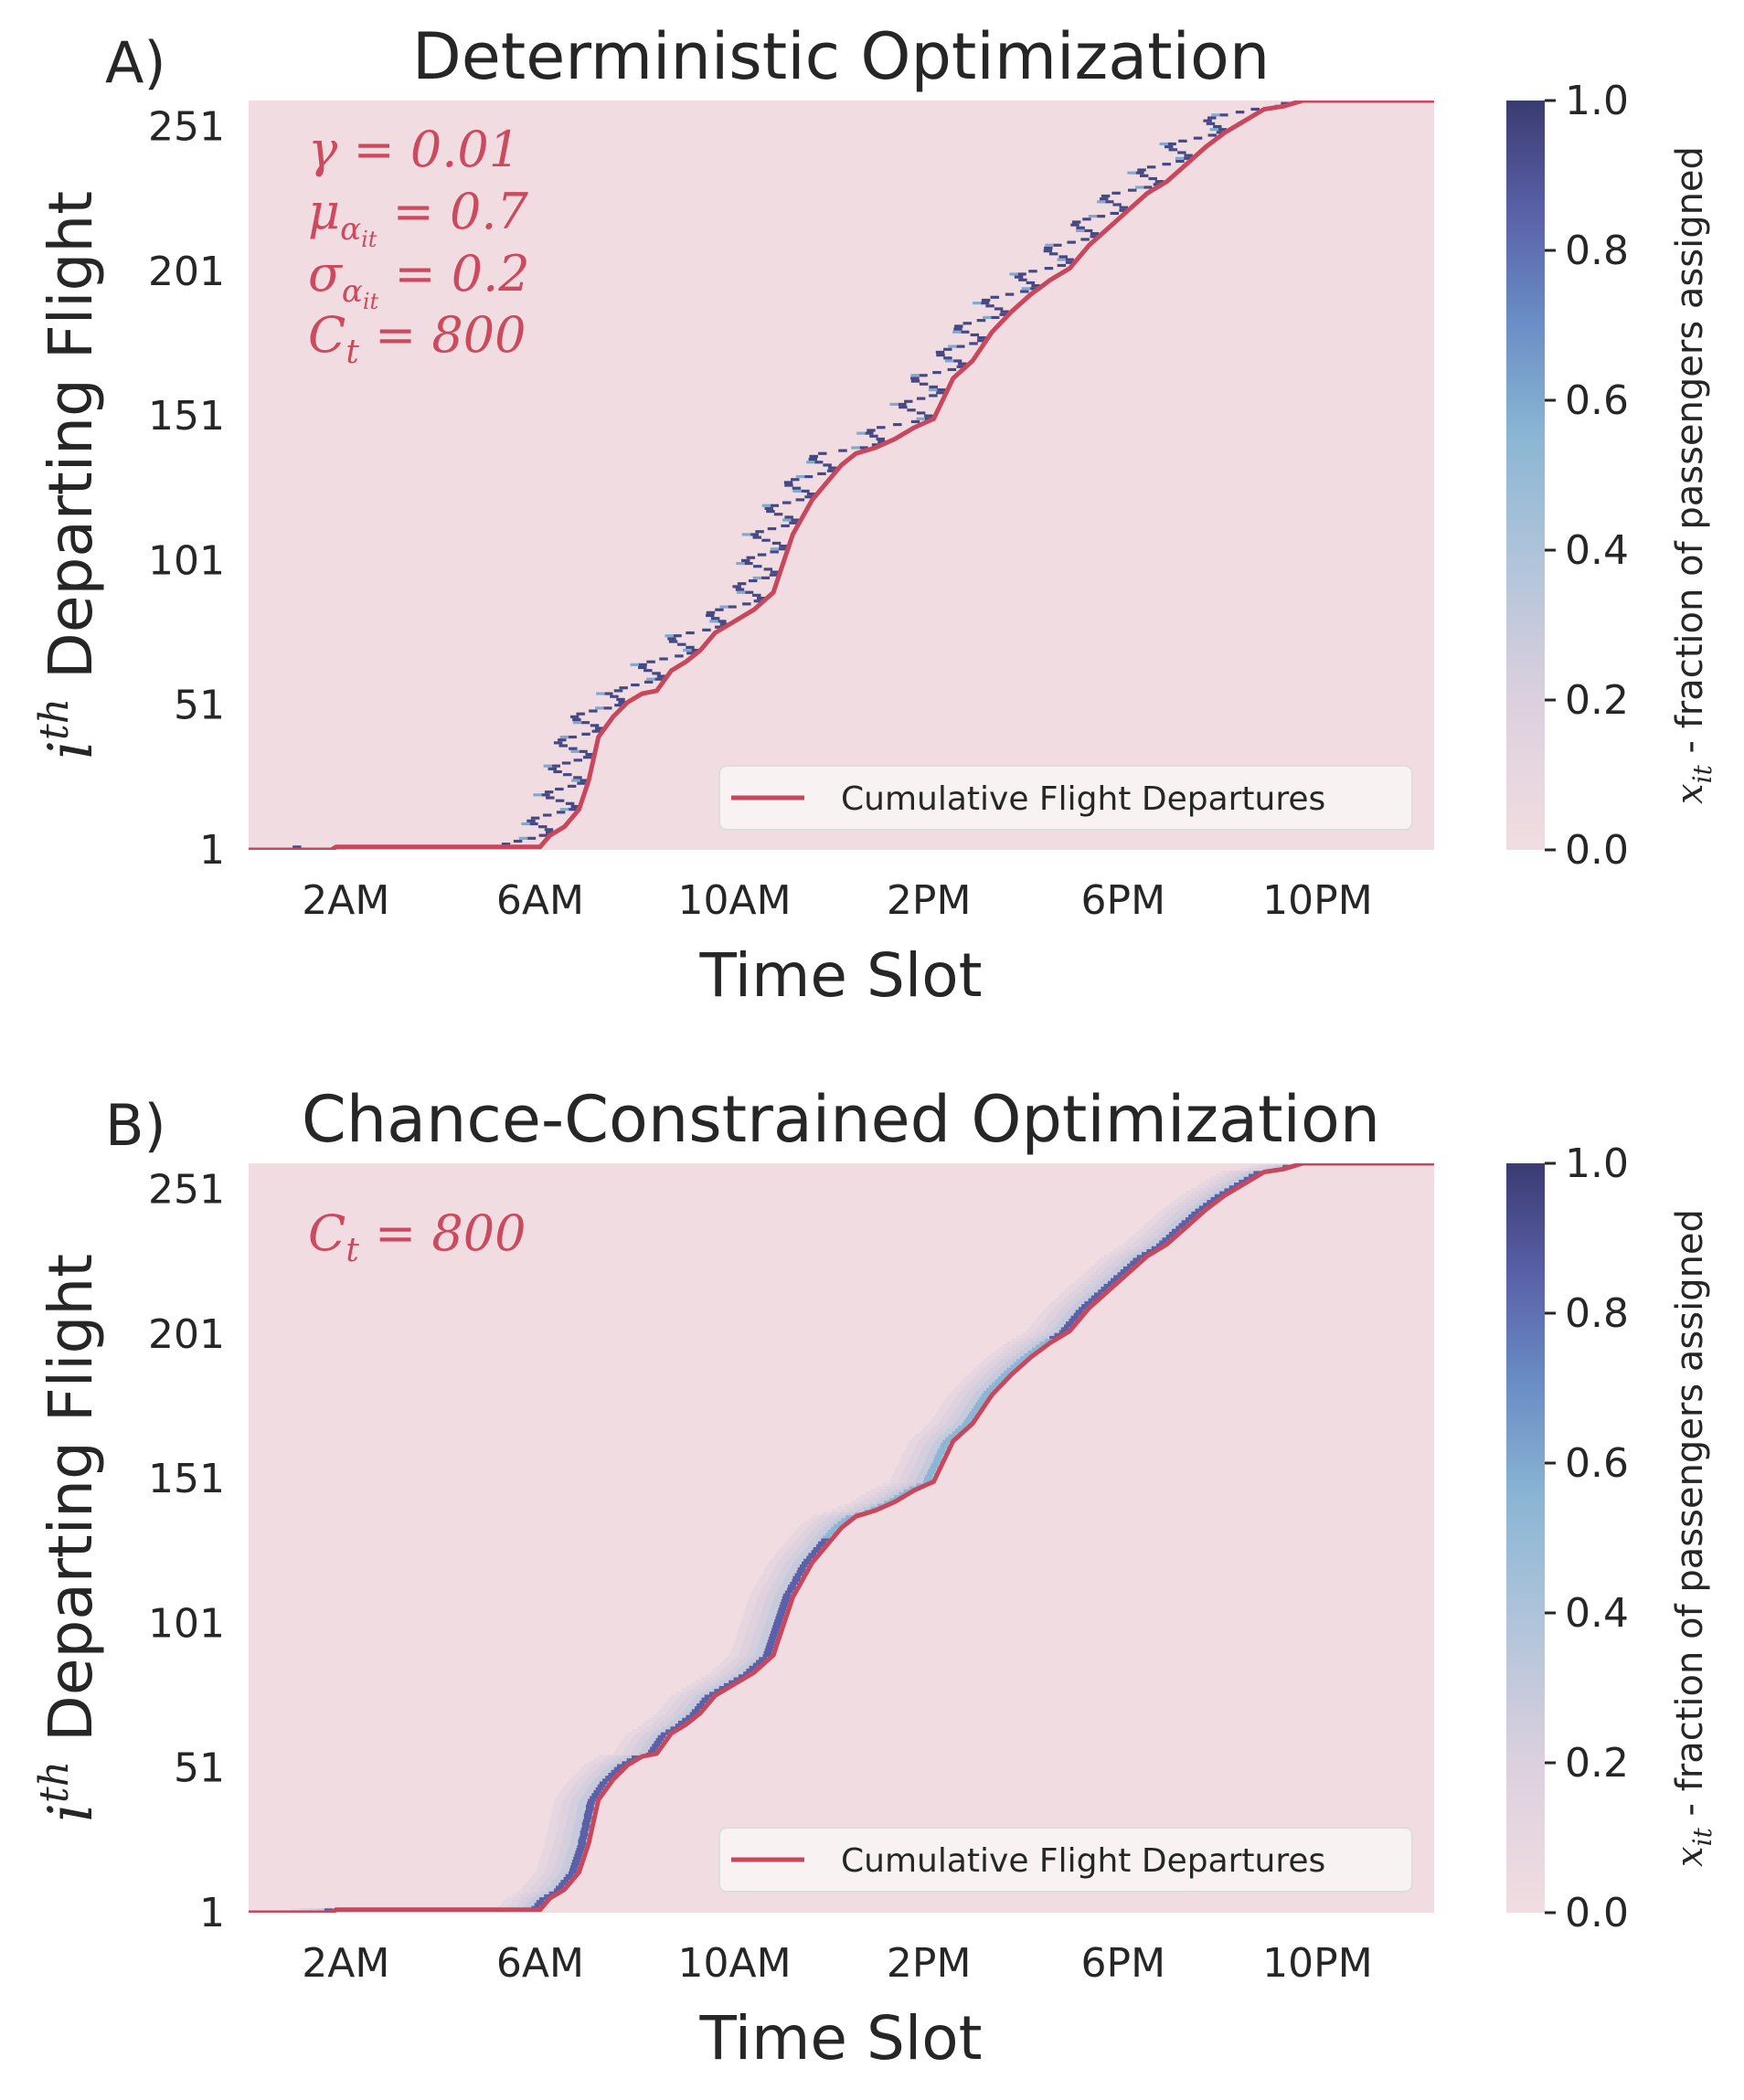 The height and width of the screenshot is (2100, 1744). I want to click on panel-b-y-axis-label: ith Departing Flight, so click(68, 1538).